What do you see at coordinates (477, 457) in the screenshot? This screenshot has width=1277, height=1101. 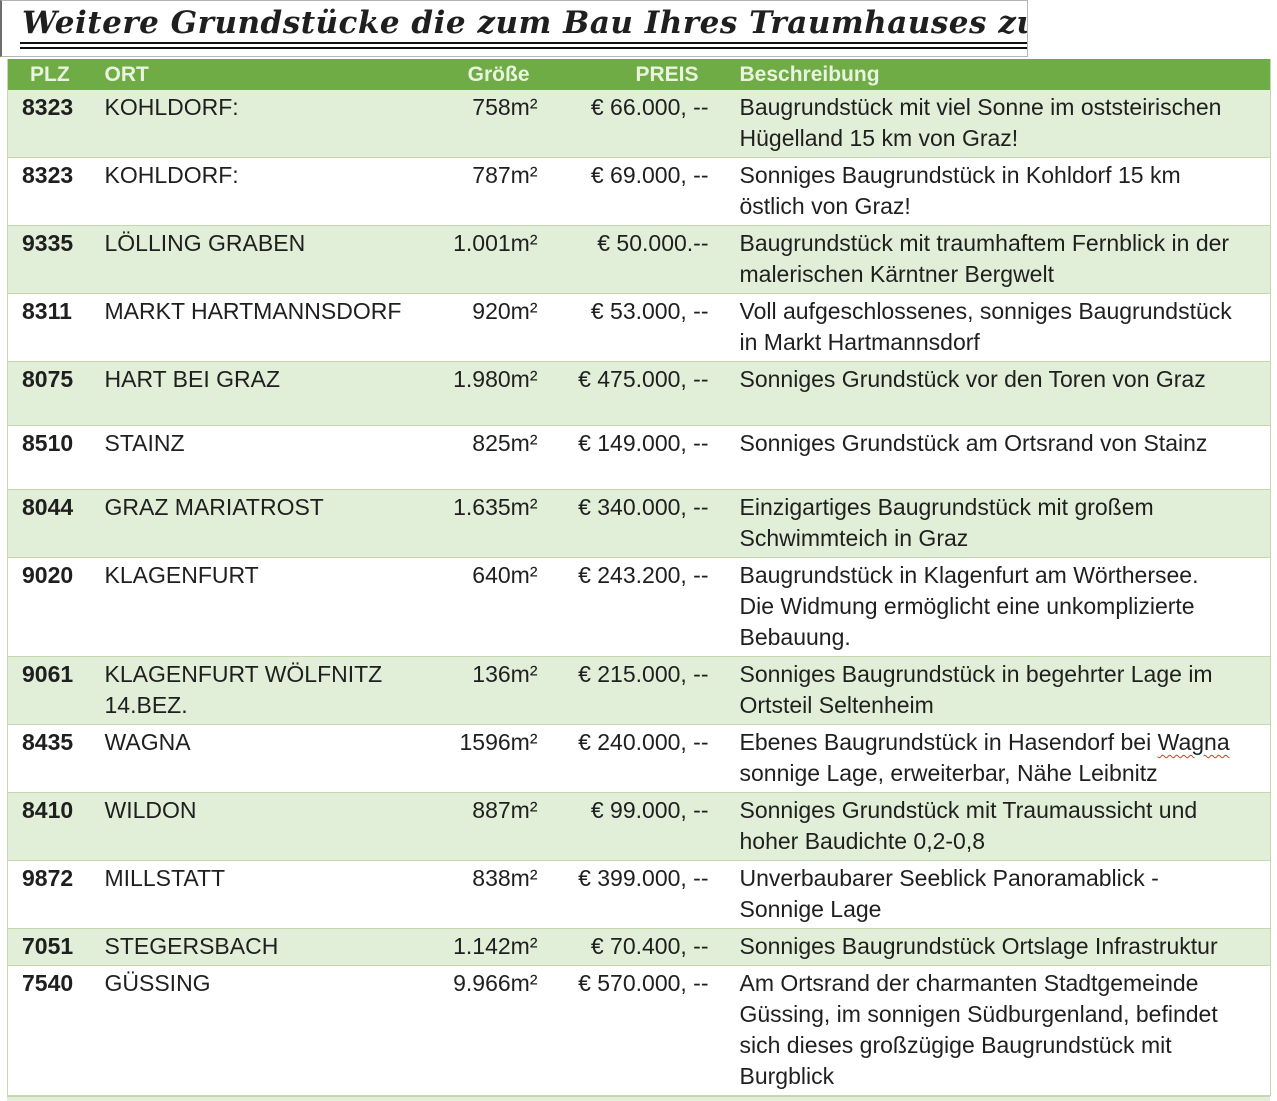 I see `cell-groesse: 825m²` at bounding box center [477, 457].